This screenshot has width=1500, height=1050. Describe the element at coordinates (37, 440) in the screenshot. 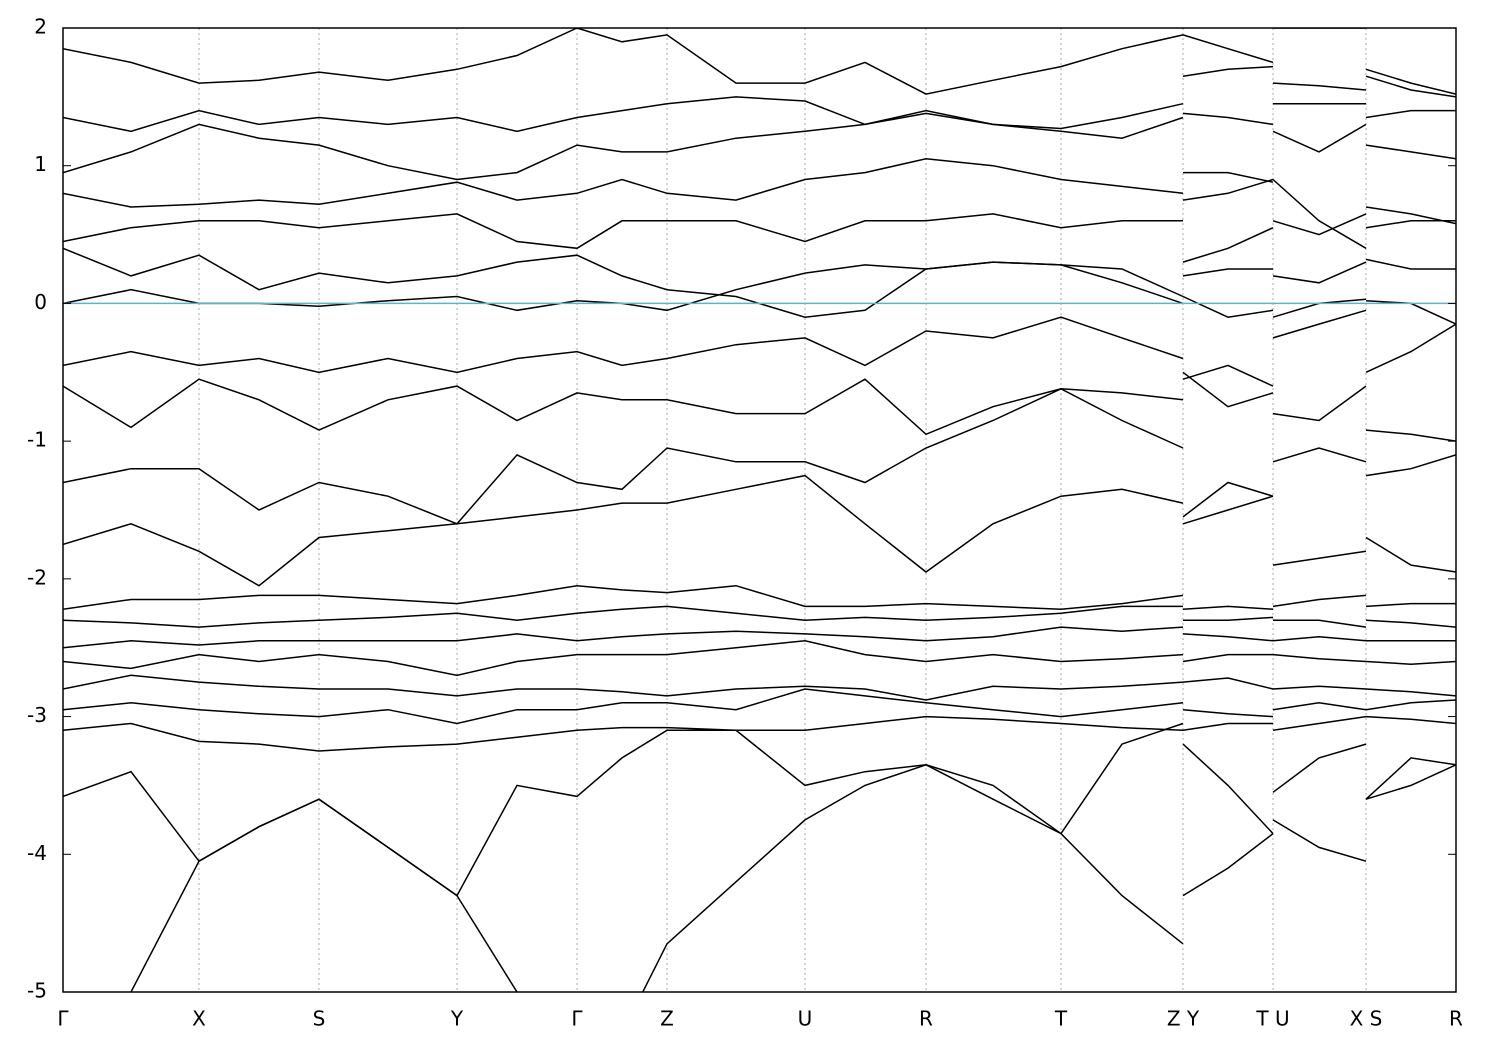

I see `y-tick-label: -1` at that location.